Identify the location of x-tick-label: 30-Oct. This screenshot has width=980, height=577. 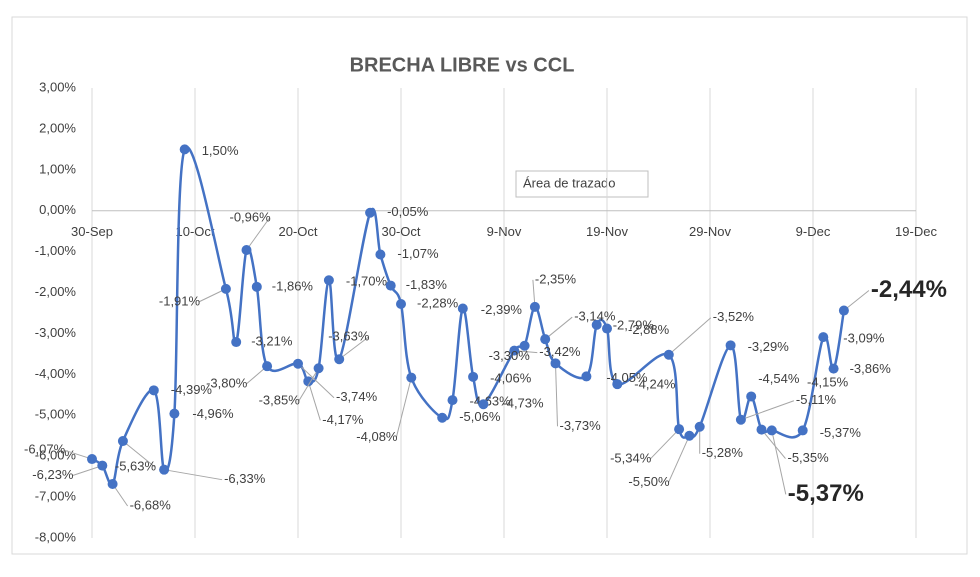
(400, 231).